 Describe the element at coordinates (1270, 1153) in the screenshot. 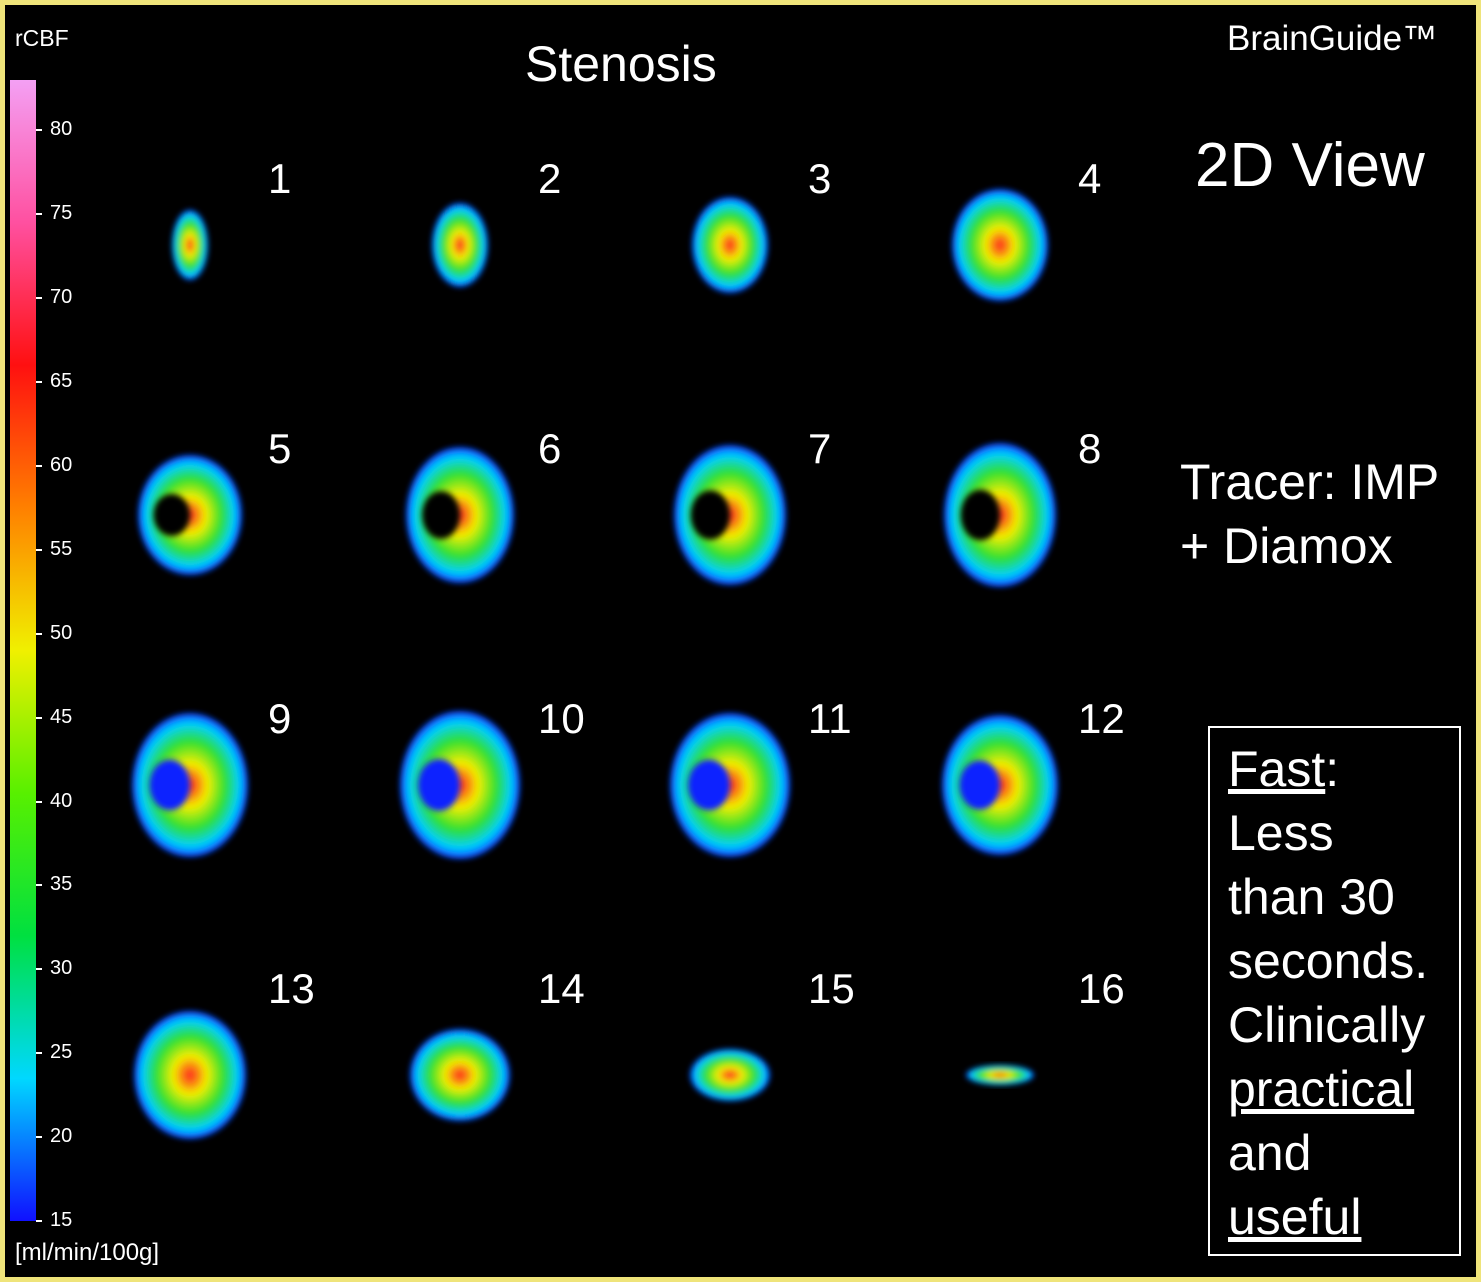

I see `note-line-7: and` at that location.